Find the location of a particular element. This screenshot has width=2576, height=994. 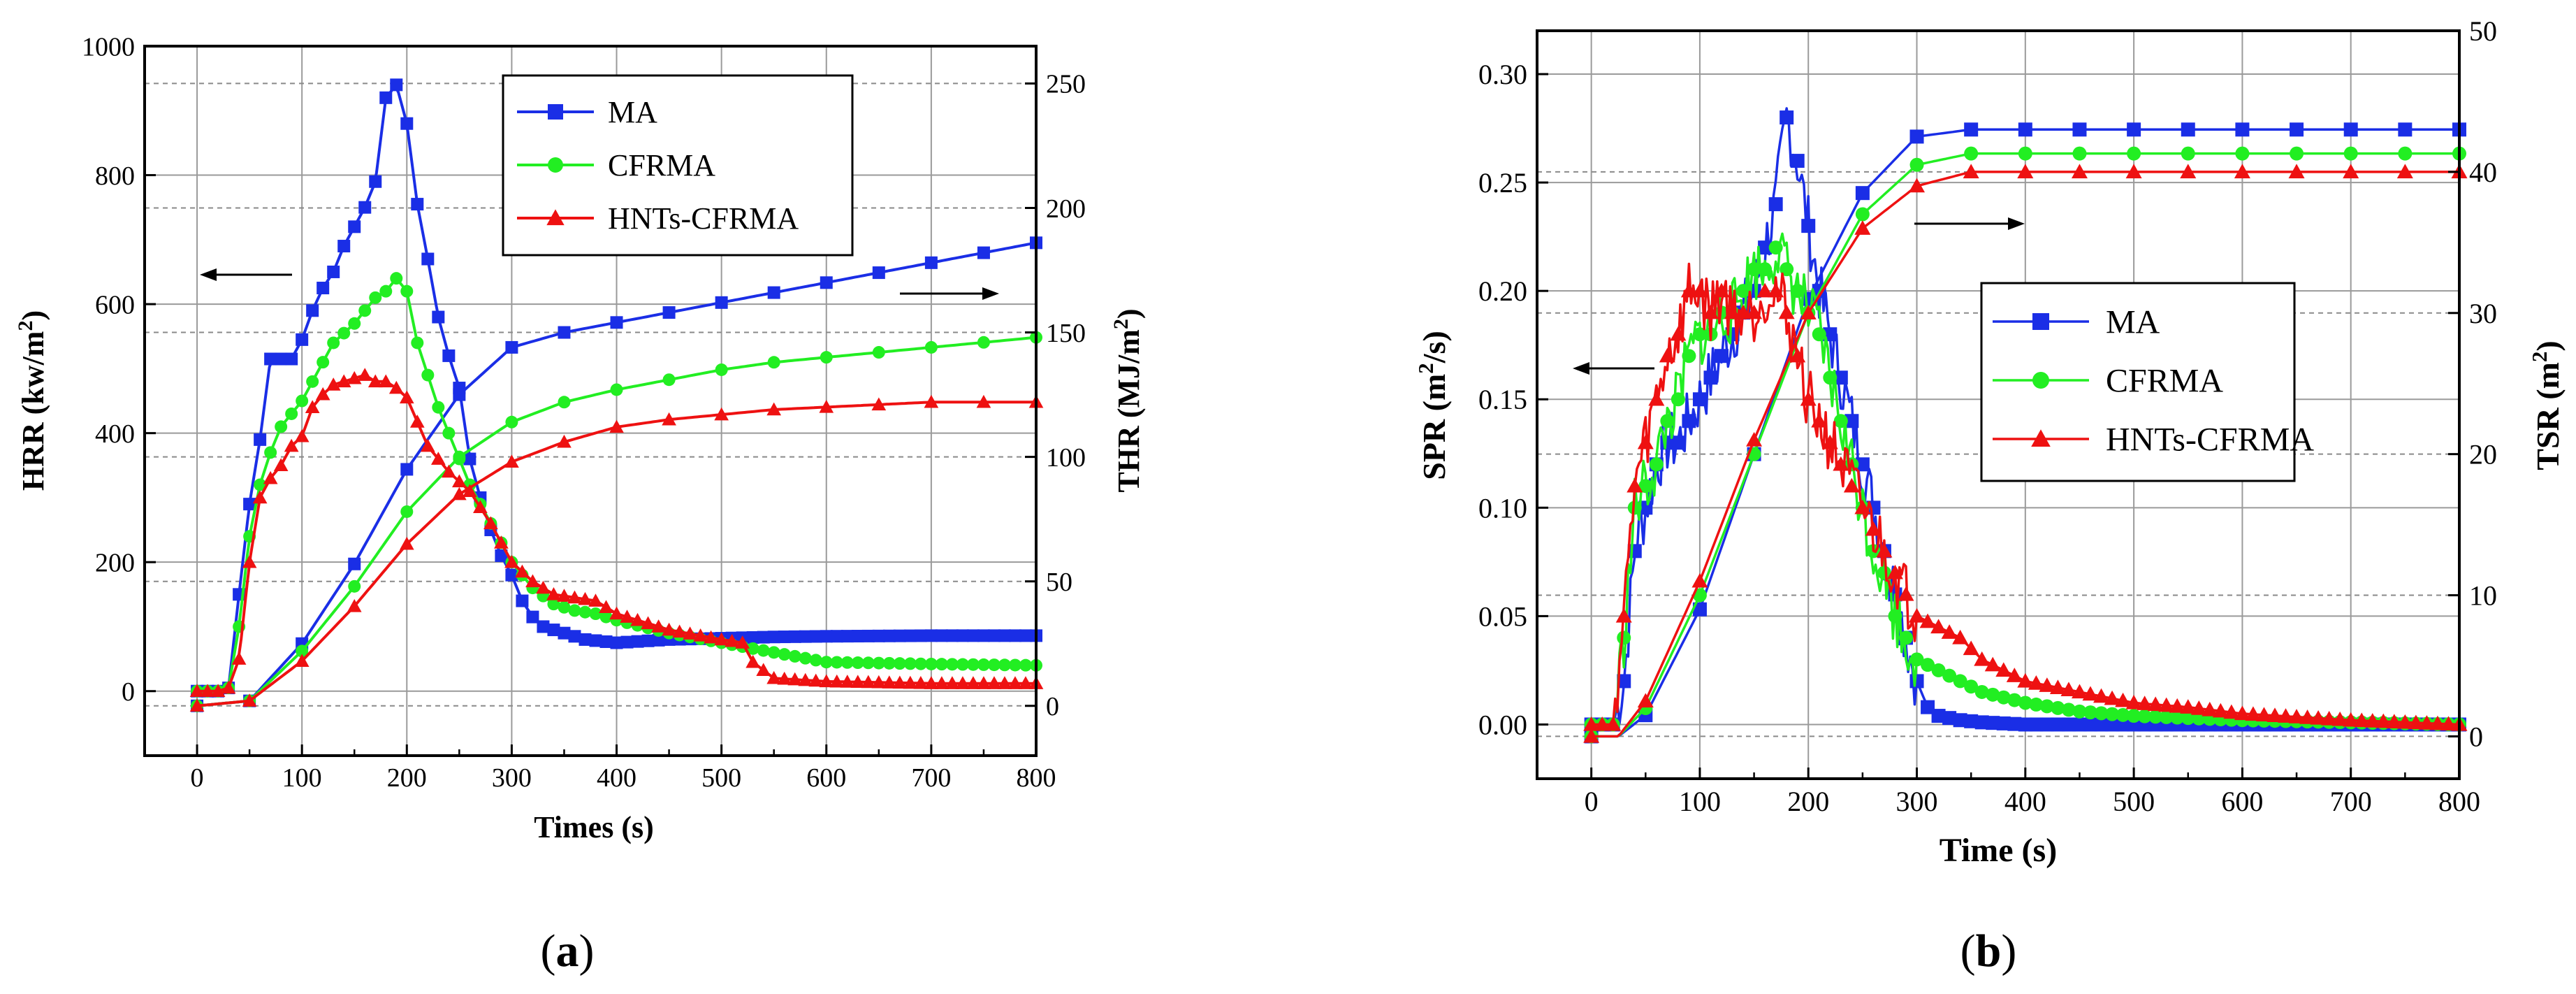

panel-a-y-right-tick-label: 250 is located at coordinates (1066, 84).